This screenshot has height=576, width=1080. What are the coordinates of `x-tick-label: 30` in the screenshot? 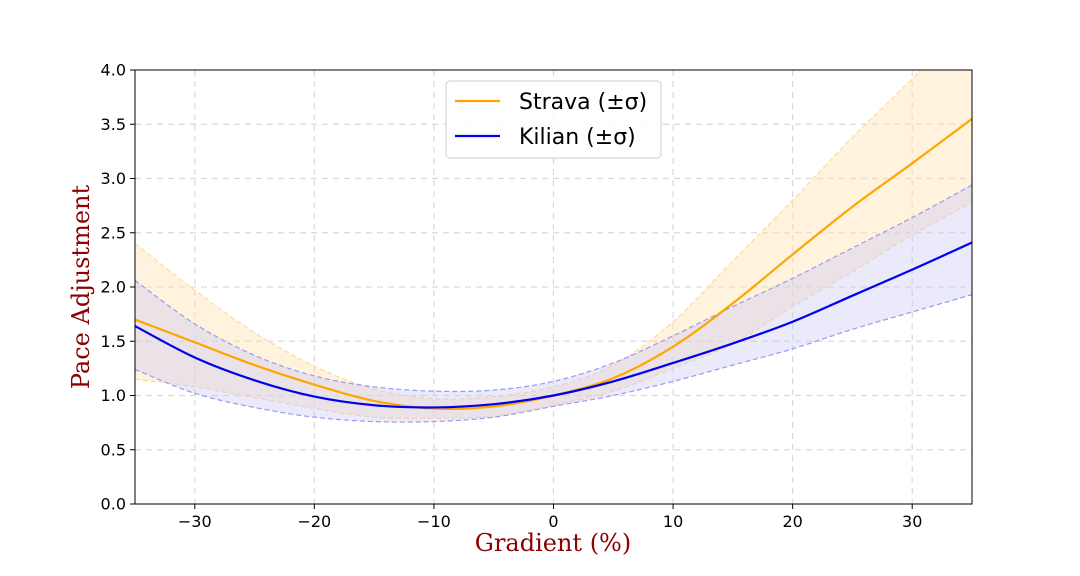 It's located at (912, 521).